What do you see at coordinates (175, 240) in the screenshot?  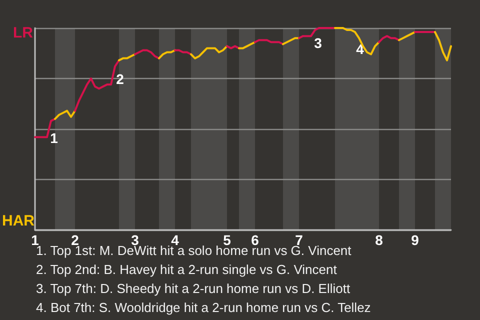 I see `x-tick-label: 4` at bounding box center [175, 240].